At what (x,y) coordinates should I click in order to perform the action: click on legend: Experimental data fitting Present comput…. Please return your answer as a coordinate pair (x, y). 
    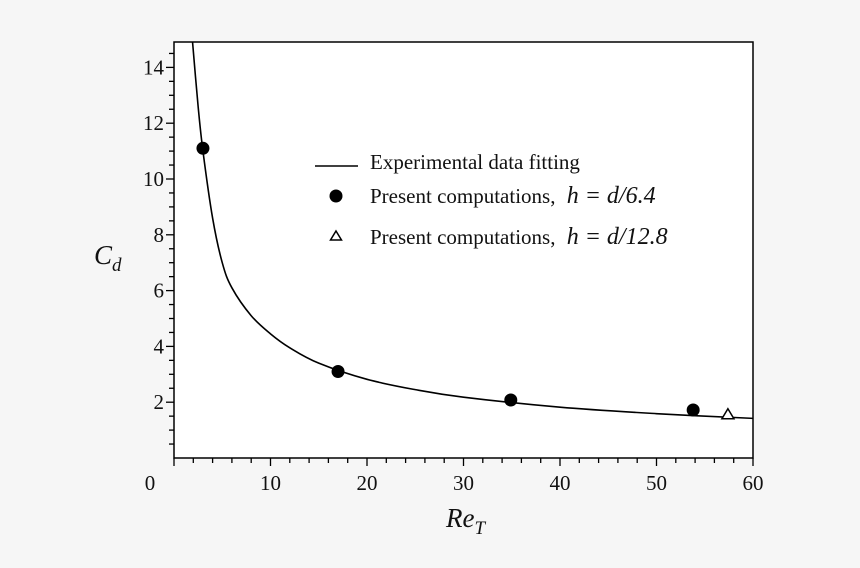
    Looking at the image, I should click on (491, 200).